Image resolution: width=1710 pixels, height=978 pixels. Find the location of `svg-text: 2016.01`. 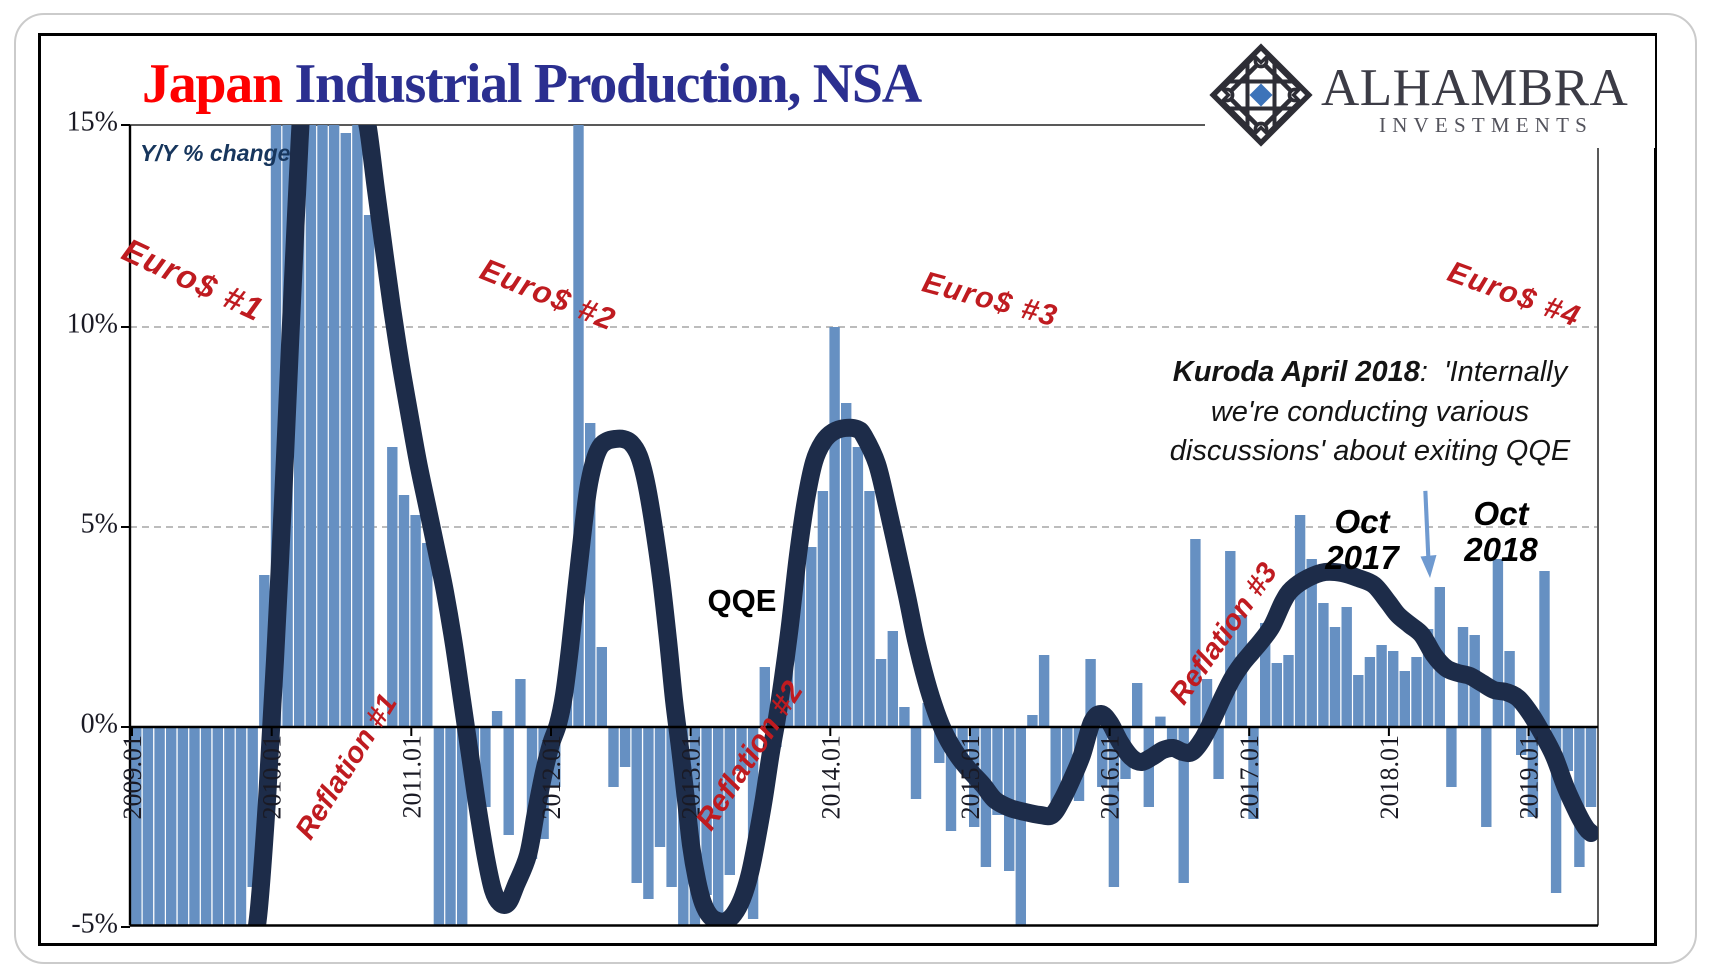

svg-text: 2016.01 is located at coordinates (1110, 777).